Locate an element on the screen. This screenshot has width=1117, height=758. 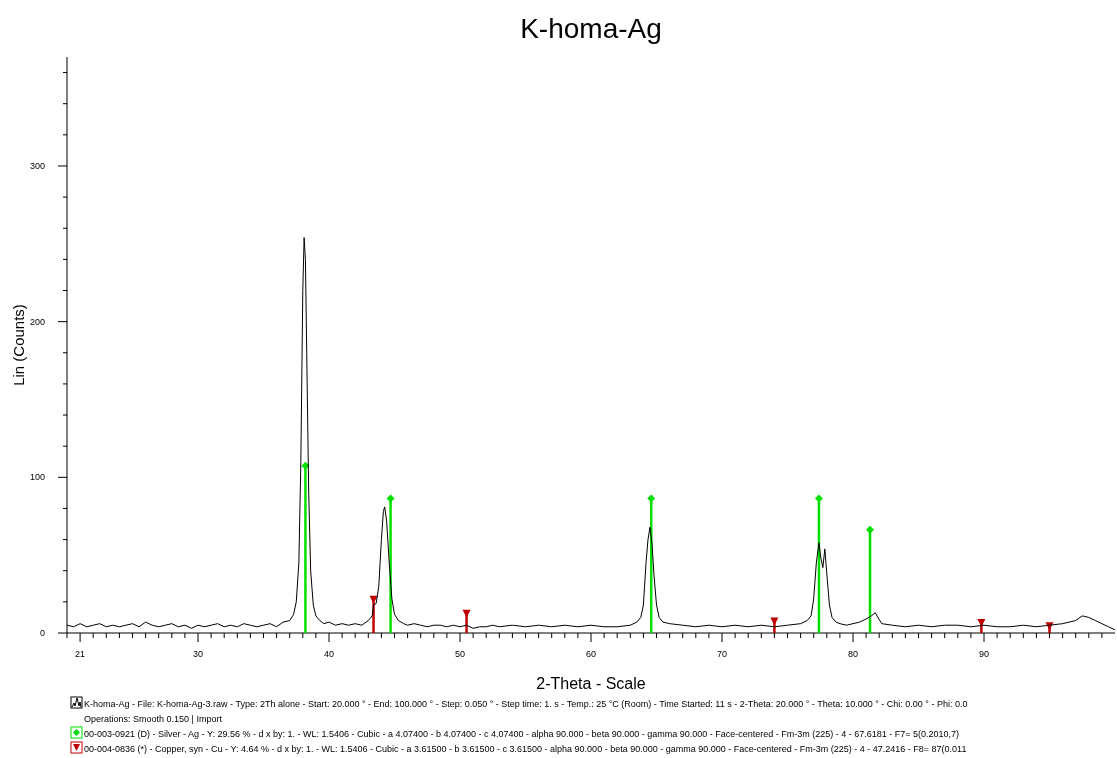
y-tick-label: 300 is located at coordinates (37, 165).